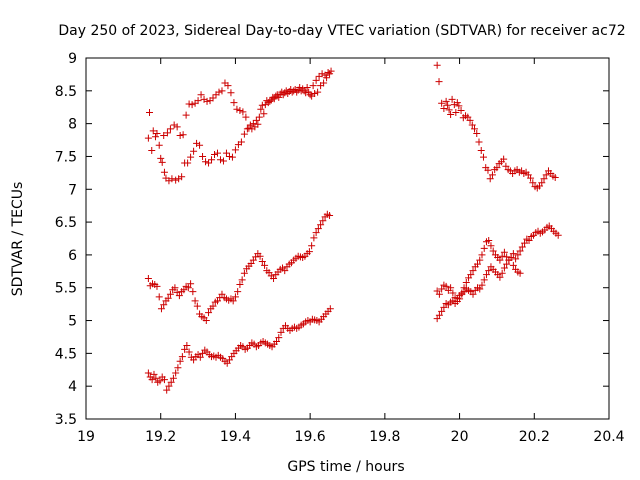 Image resolution: width=640 pixels, height=480 pixels. Describe the element at coordinates (66, 239) in the screenshot. I see `y-tick-labels: 3.5 4 4.5 5 5.5 6 6.5 7 7.5 8 8.5 9` at that location.